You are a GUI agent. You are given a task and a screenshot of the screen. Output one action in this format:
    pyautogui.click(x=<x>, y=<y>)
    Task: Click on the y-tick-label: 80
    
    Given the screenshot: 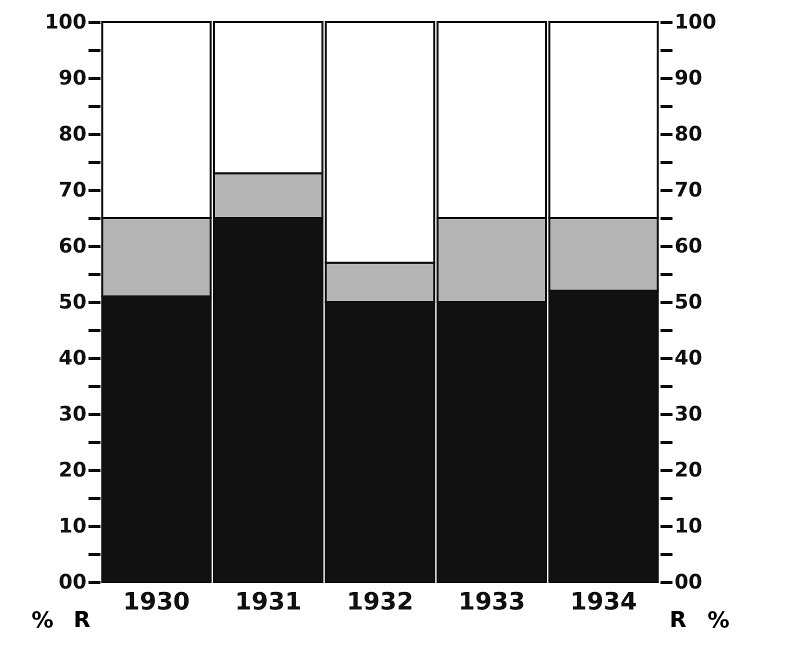 What is the action you would take?
    pyautogui.click(x=72, y=134)
    